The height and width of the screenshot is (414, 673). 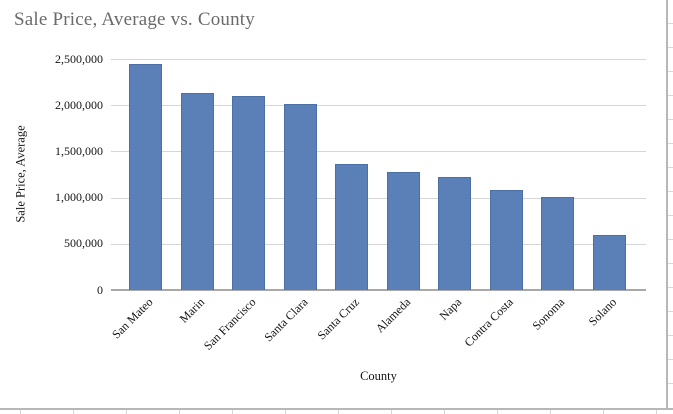 I want to click on bar-santa-clara, so click(x=300, y=197).